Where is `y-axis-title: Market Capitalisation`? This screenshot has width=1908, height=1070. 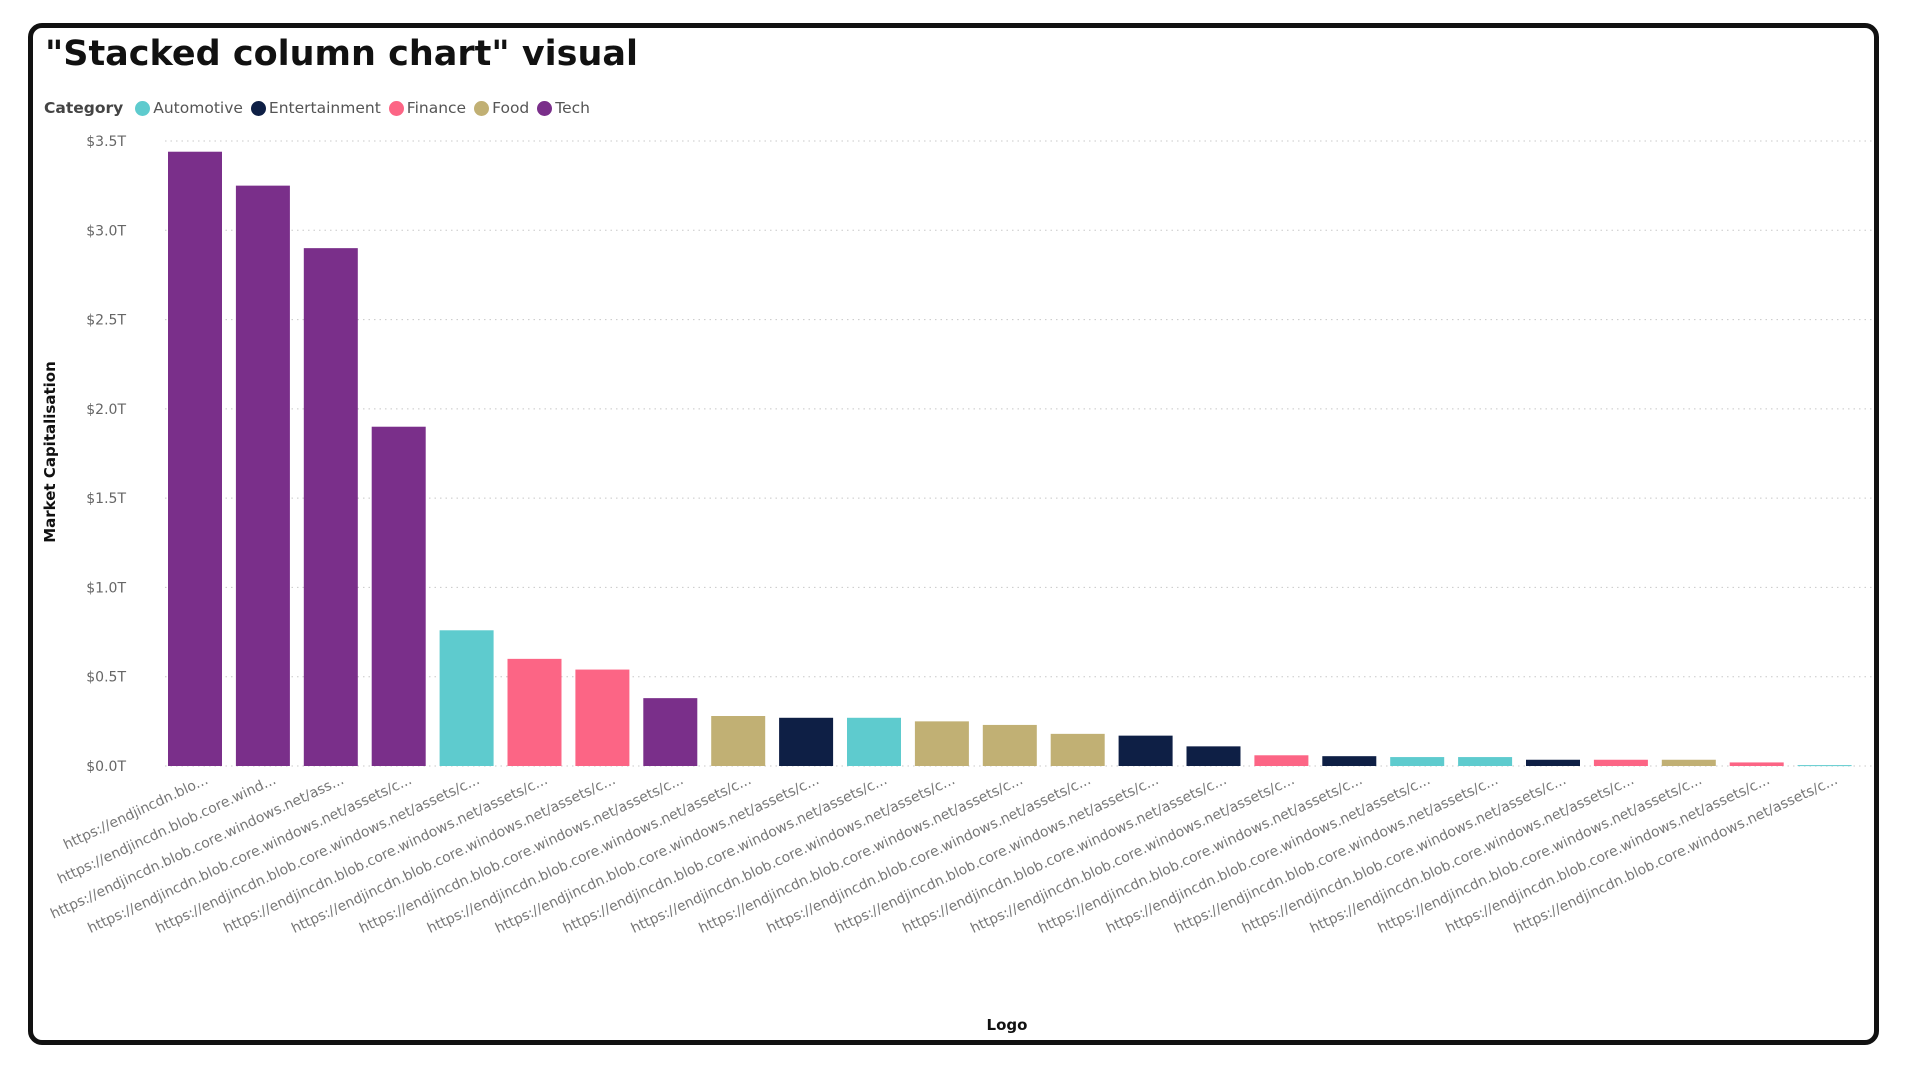
y-axis-title: Market Capitalisation is located at coordinates (50, 452).